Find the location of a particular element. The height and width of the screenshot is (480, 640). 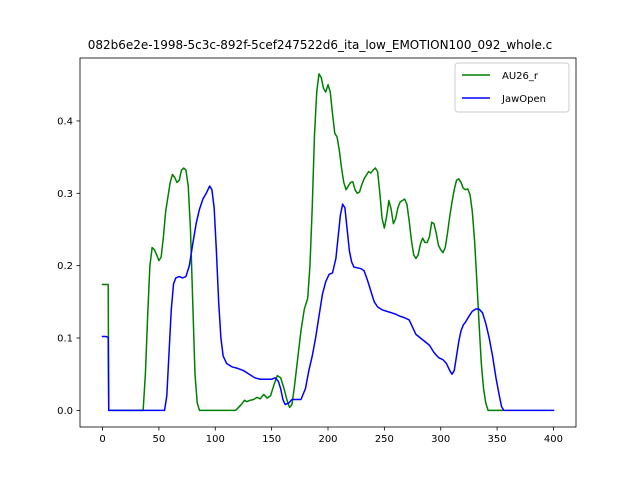

x-tick-label: 350 is located at coordinates (497, 439).